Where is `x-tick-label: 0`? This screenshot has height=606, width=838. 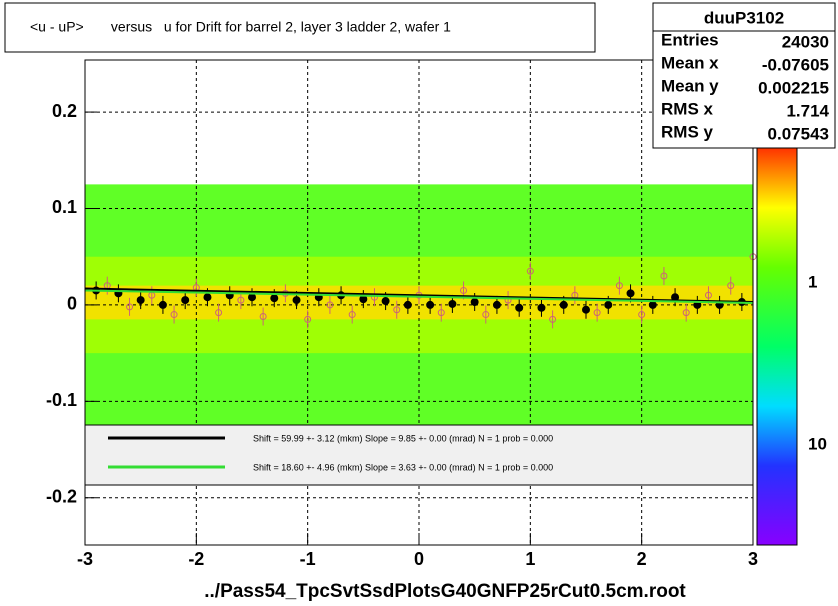 x-tick-label: 0 is located at coordinates (419, 559).